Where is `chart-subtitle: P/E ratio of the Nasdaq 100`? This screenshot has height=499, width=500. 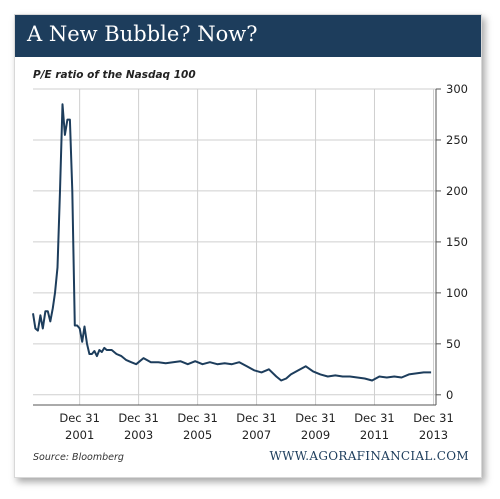 chart-subtitle: P/E ratio of the Nasdaq 100 is located at coordinates (114, 75).